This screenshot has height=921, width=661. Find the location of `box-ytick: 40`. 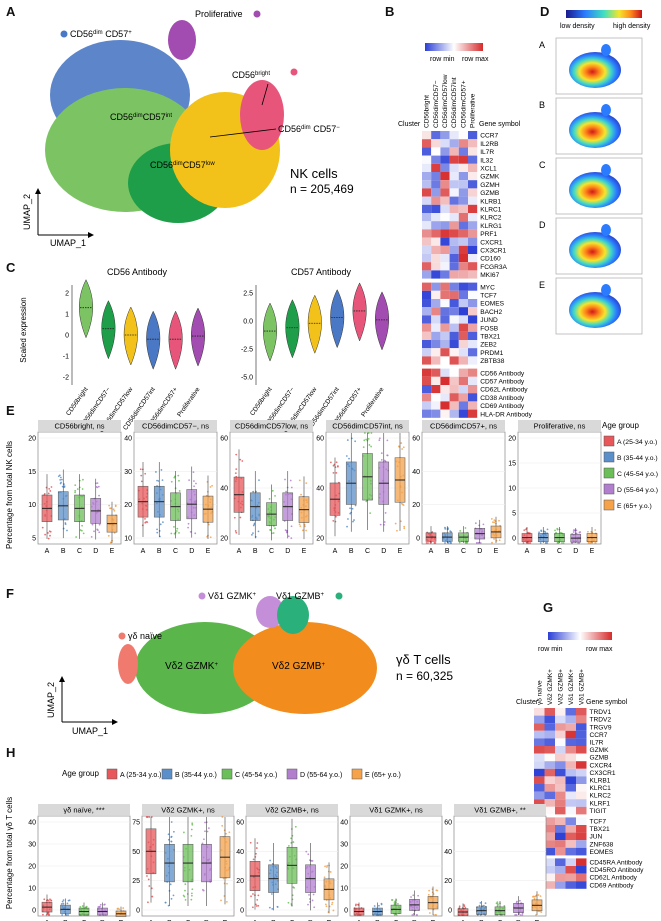

box-ytick: 40 is located at coordinates (224, 489).